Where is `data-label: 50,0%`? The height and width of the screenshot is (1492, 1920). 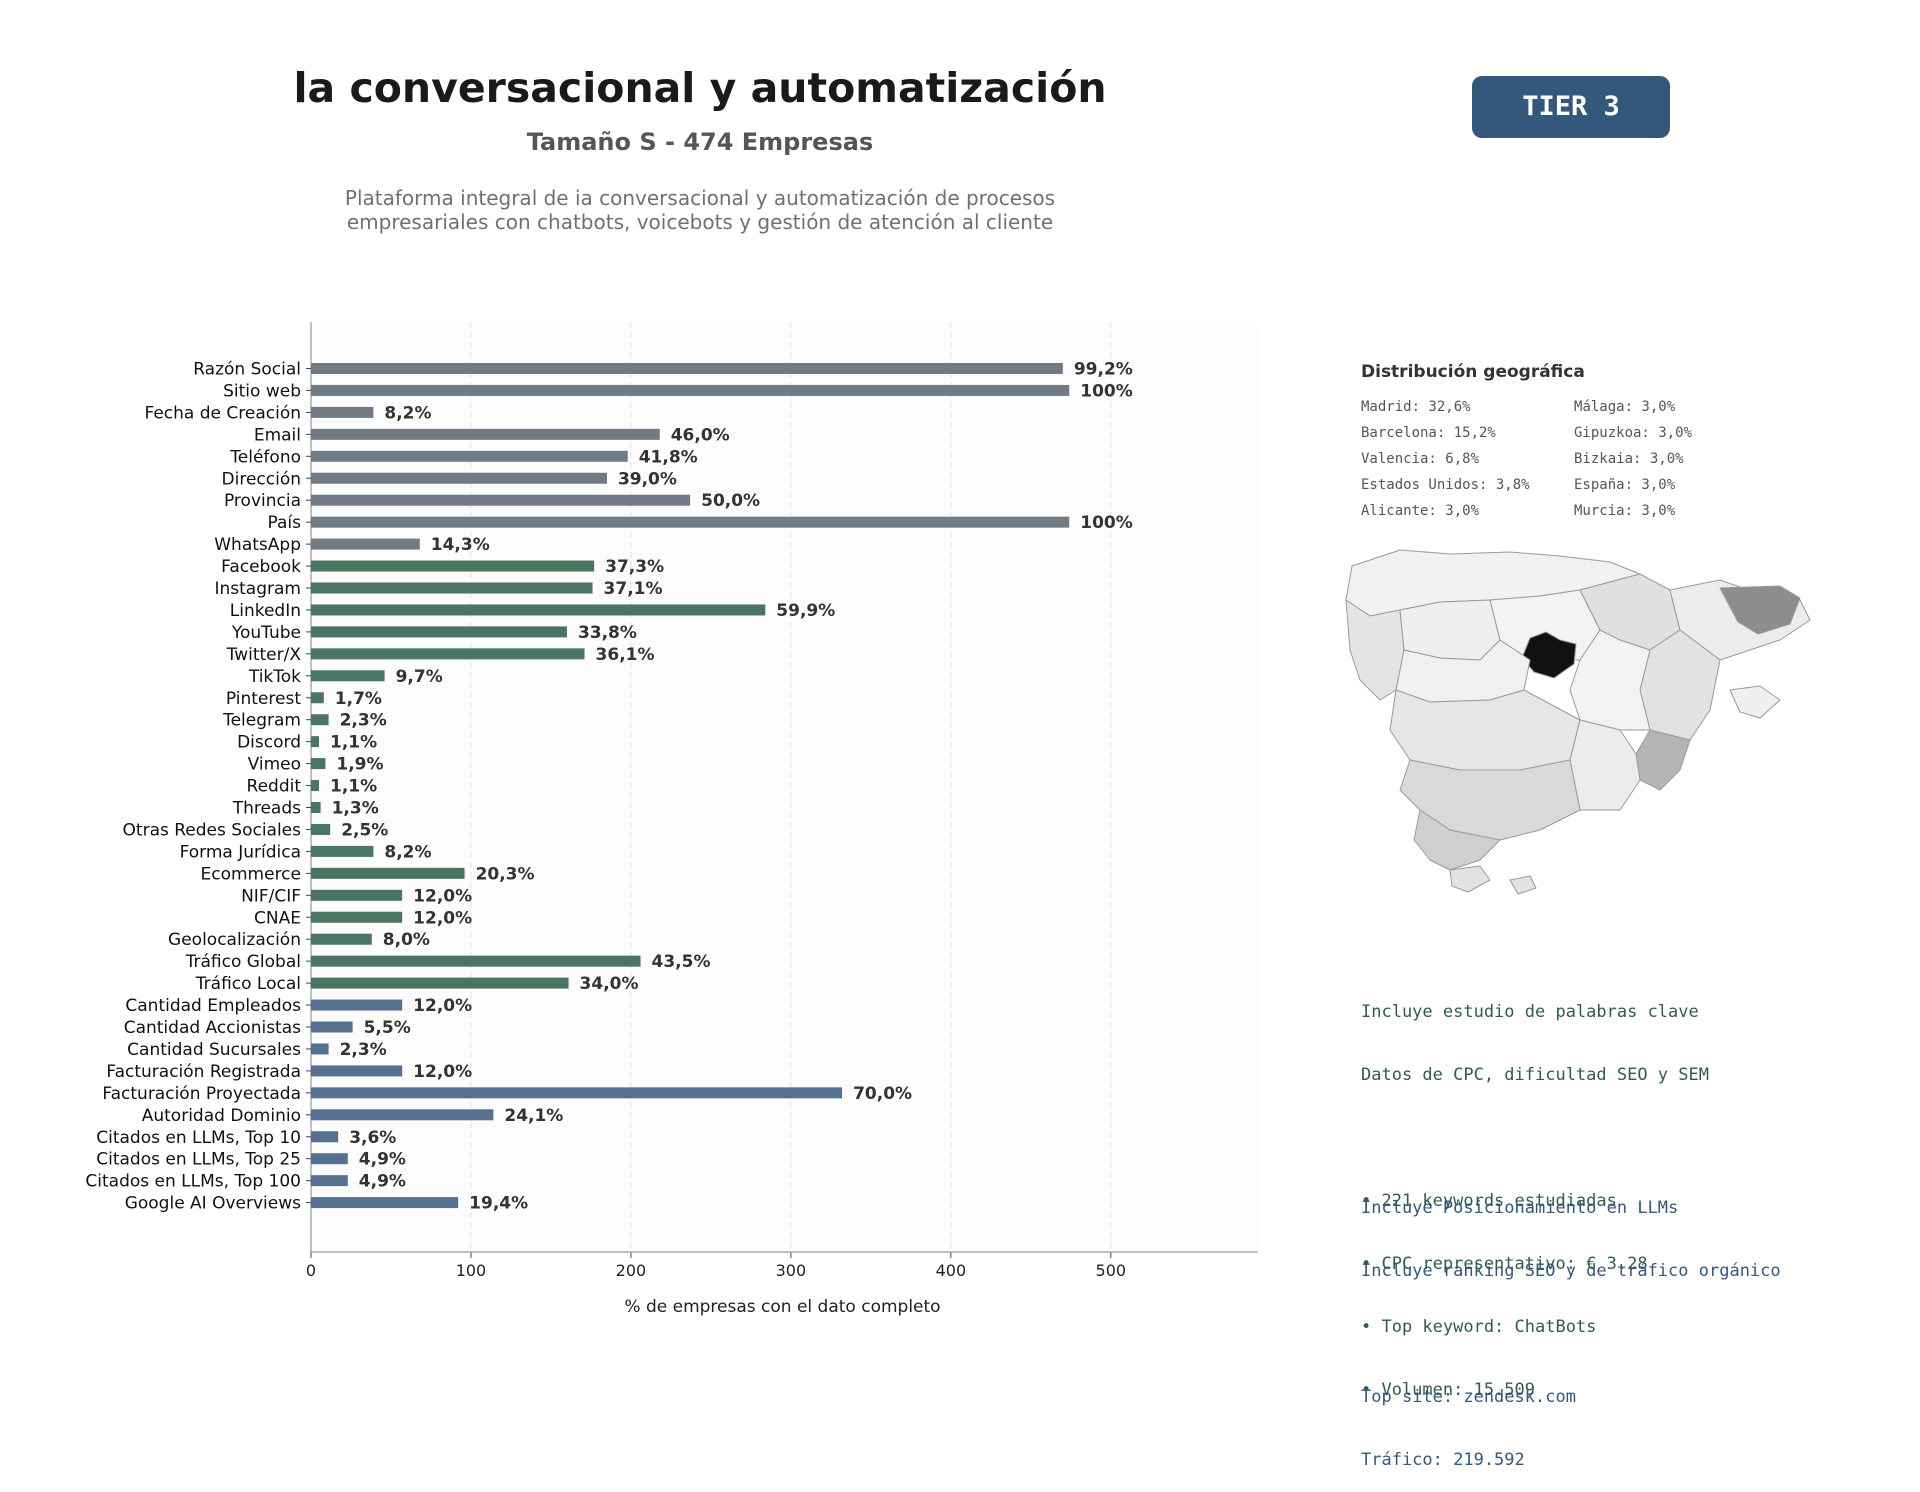
data-label: 50,0% is located at coordinates (730, 501).